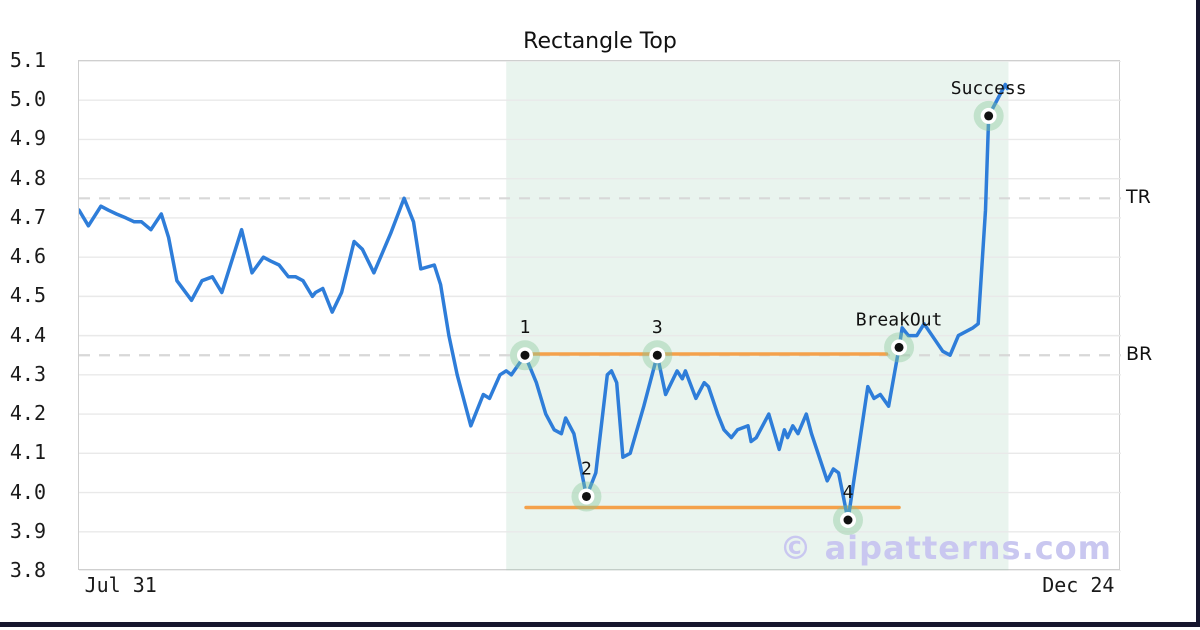  Describe the element at coordinates (120, 585) in the screenshot. I see `x-tick-jul-31: Jul 31` at that location.